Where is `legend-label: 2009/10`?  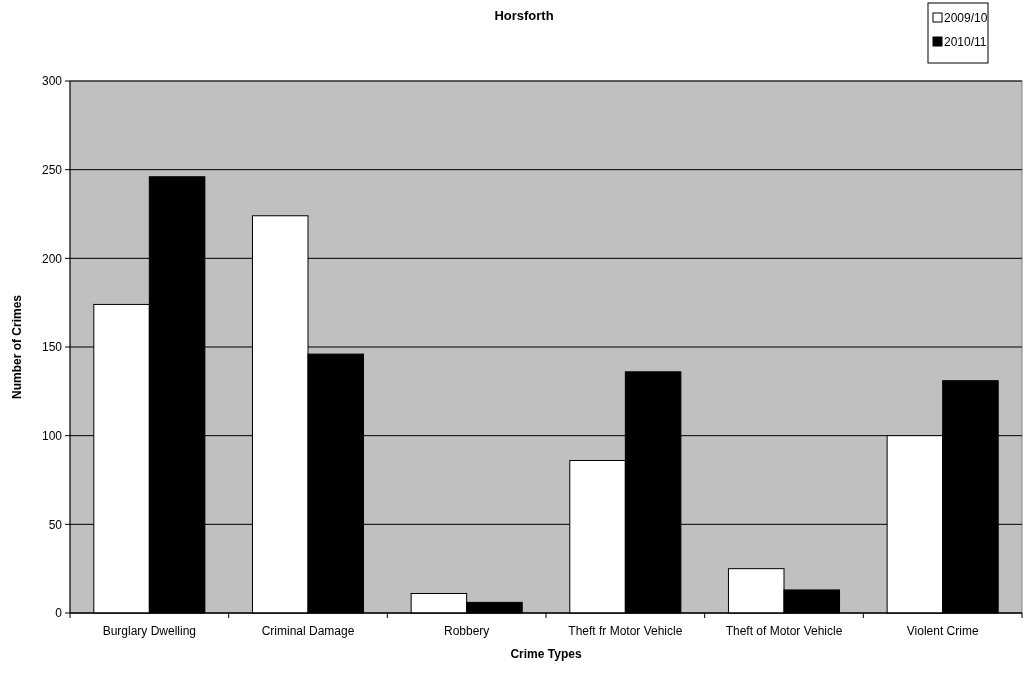
legend-label: 2009/10 is located at coordinates (966, 18).